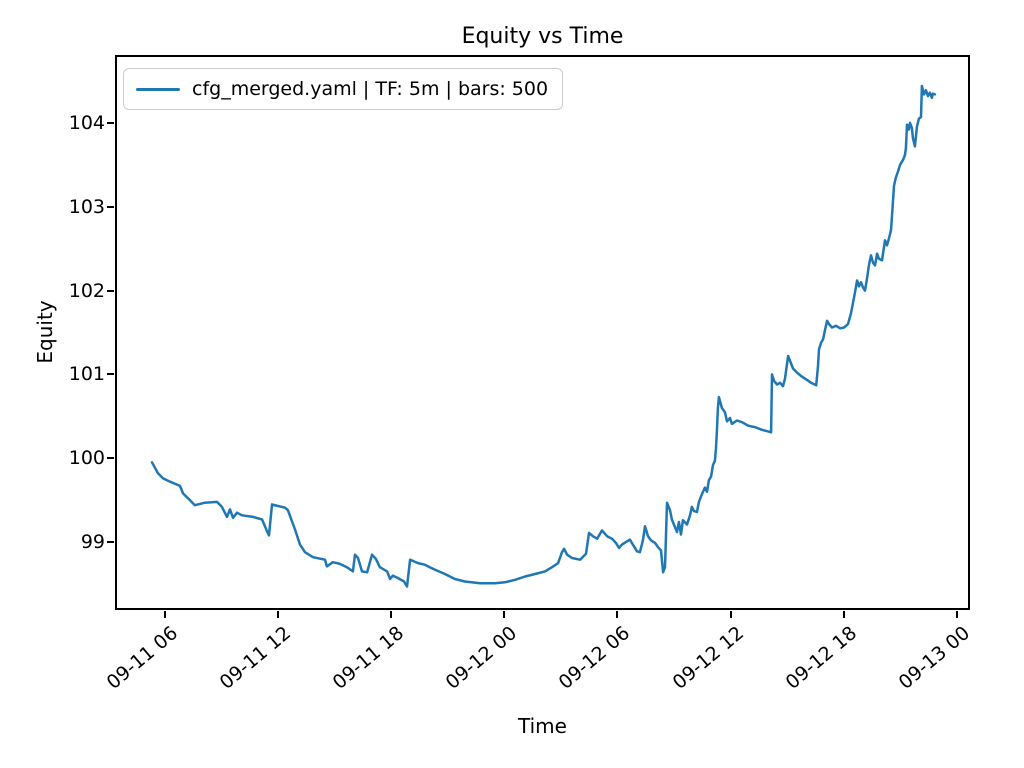  What do you see at coordinates (142, 658) in the screenshot?
I see `x-tick-label: 09-11 06` at bounding box center [142, 658].